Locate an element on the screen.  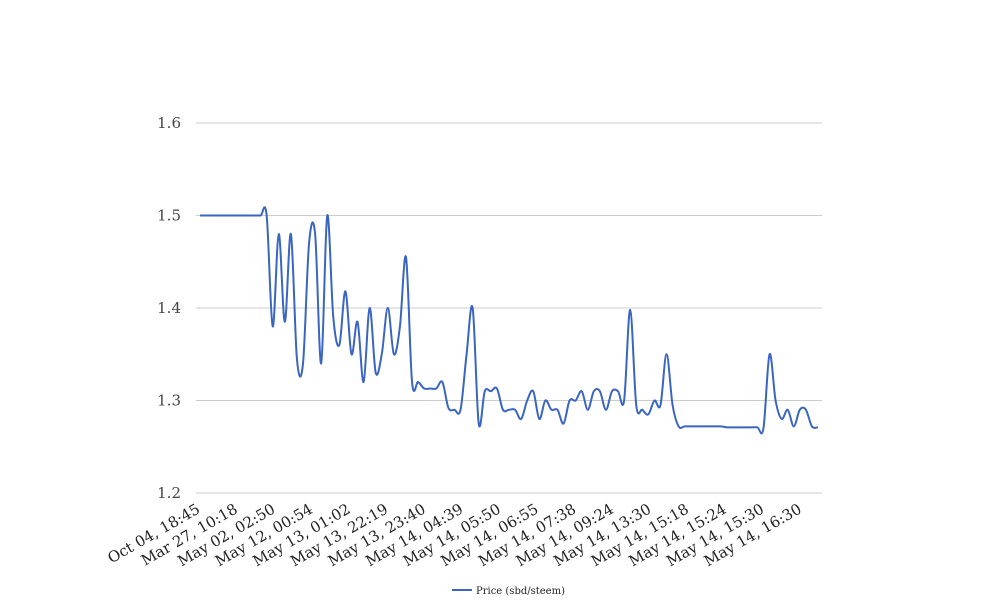
legend: Price (sbd/steem) is located at coordinates (508, 591).